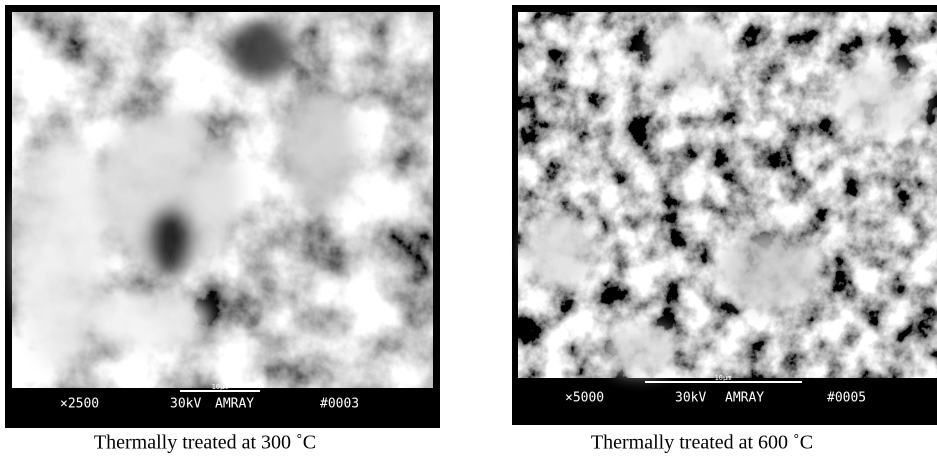 This screenshot has width=937, height=457. I want to click on caption: Thermally treated at 600 ˚C, so click(702, 443).